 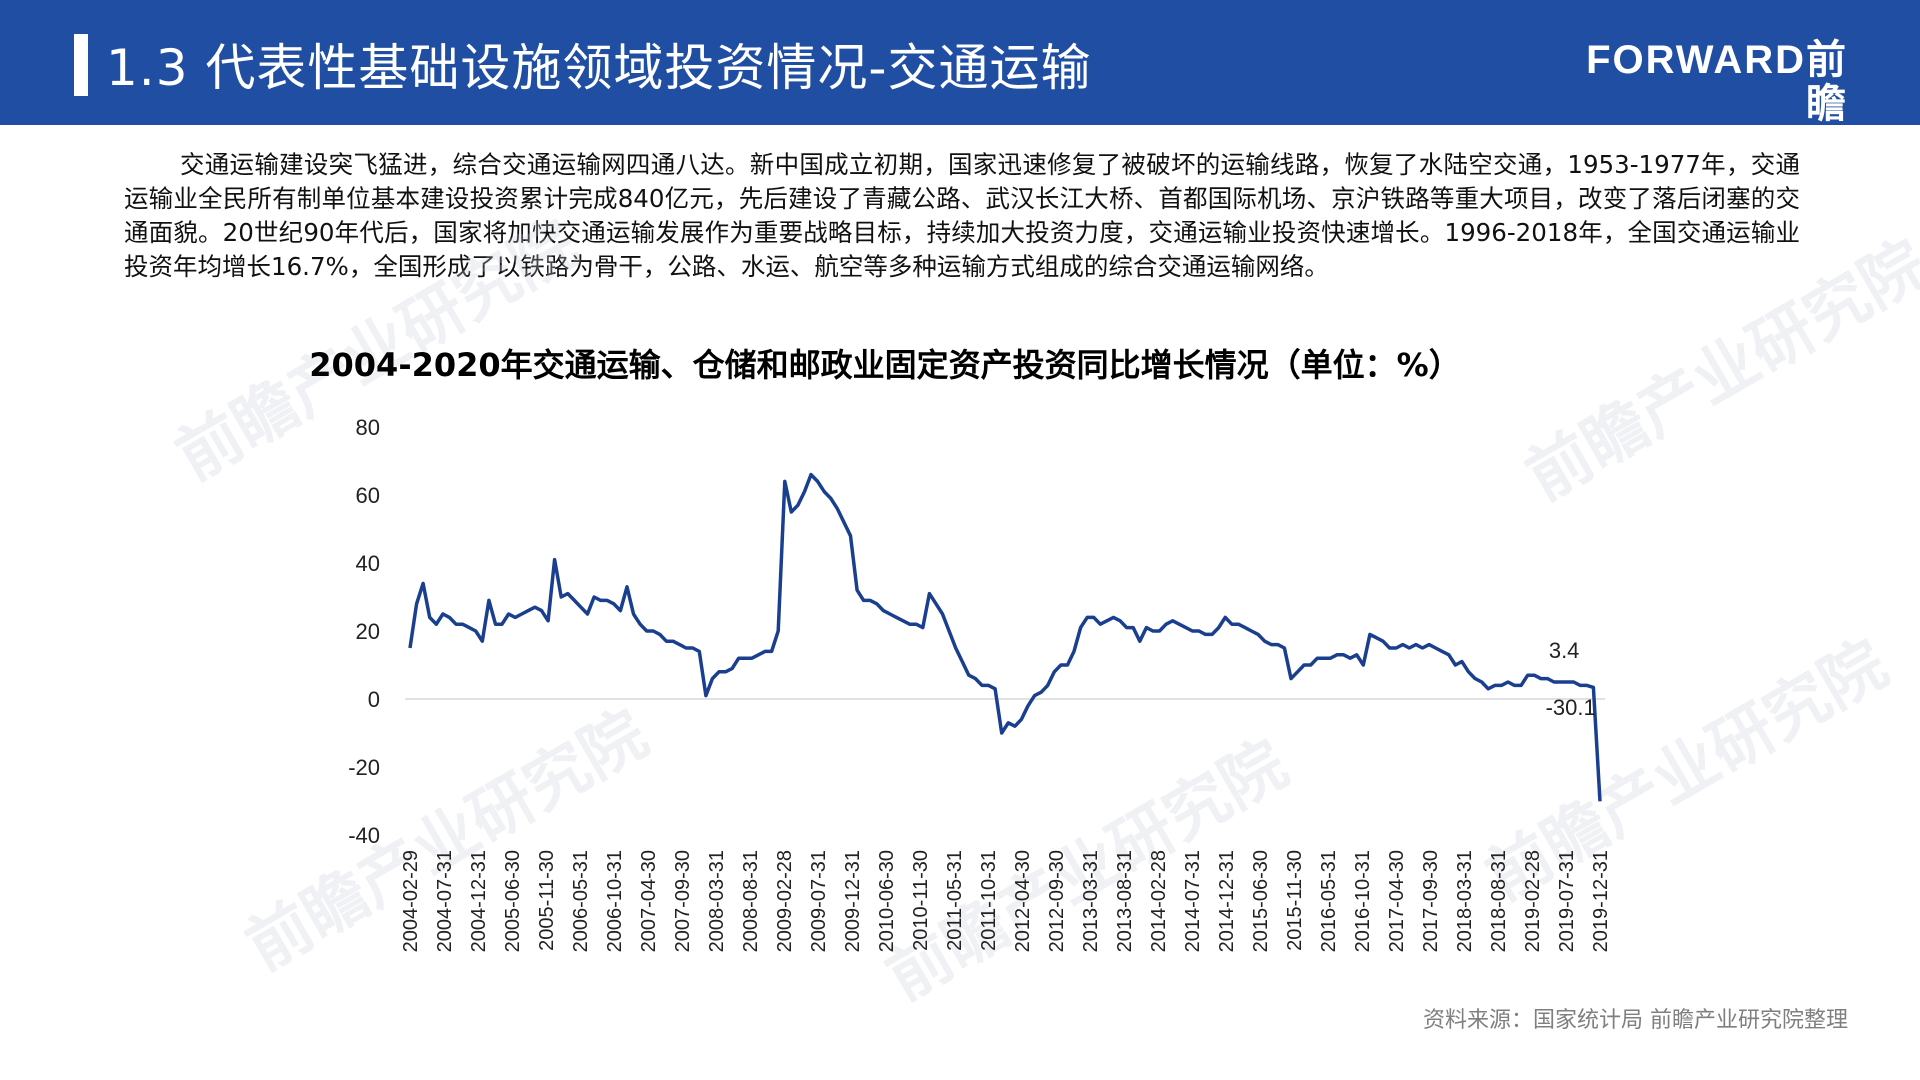 What do you see at coordinates (1533, 901) in the screenshot?
I see `x-tick-label: 2019-02-28` at bounding box center [1533, 901].